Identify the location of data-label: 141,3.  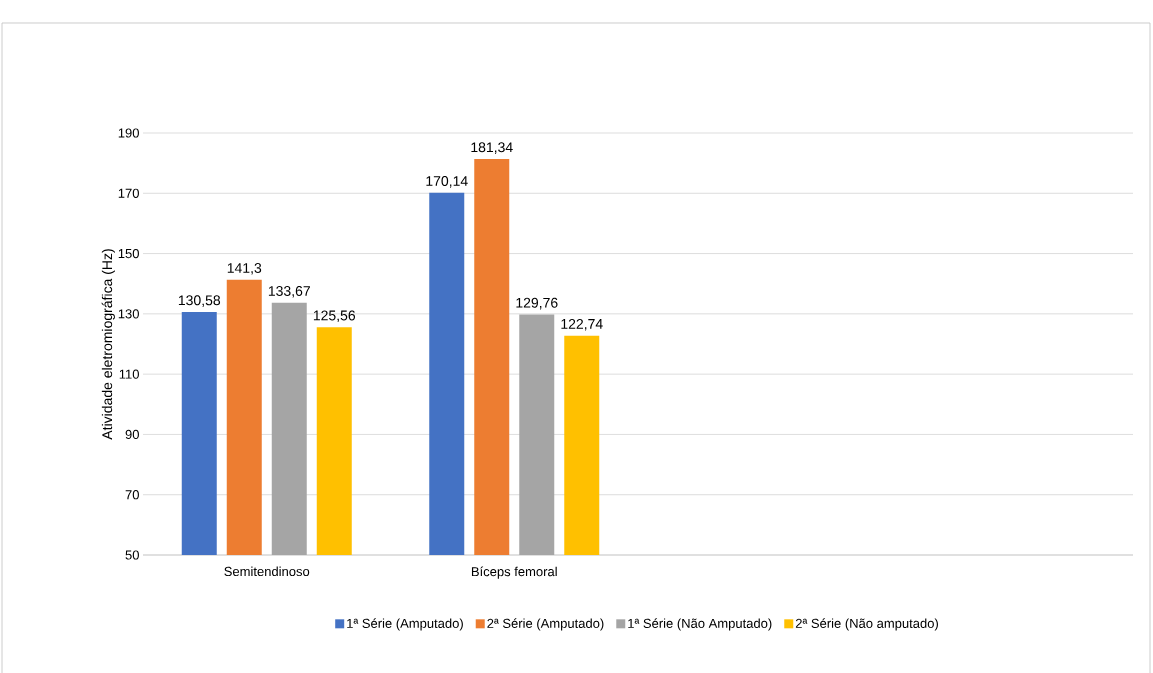
(244, 269).